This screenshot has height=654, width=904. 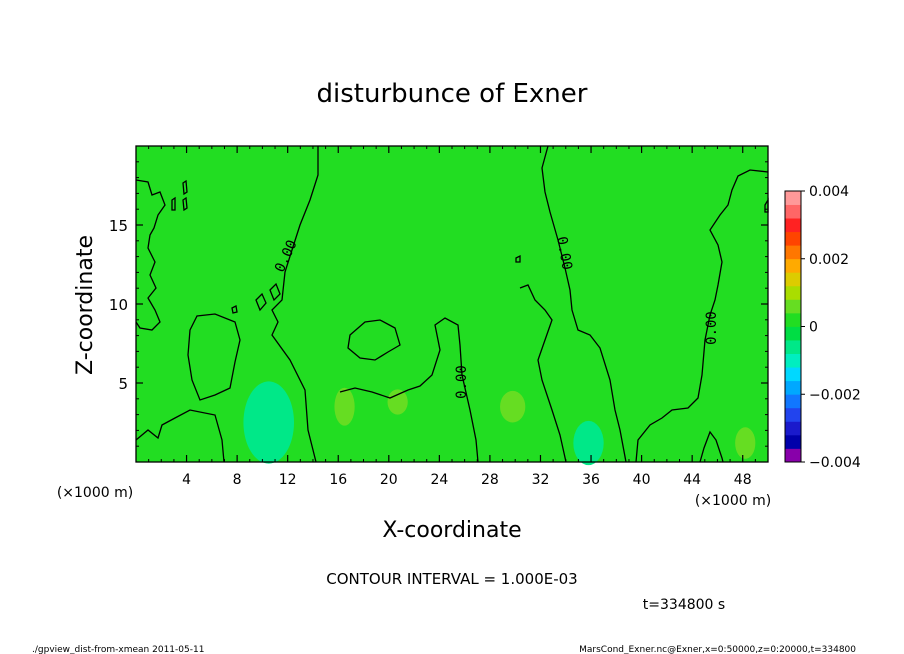 What do you see at coordinates (822, 327) in the screenshot?
I see `colorbar: 0.004 0.002 0 −0.002 −0.004` at bounding box center [822, 327].